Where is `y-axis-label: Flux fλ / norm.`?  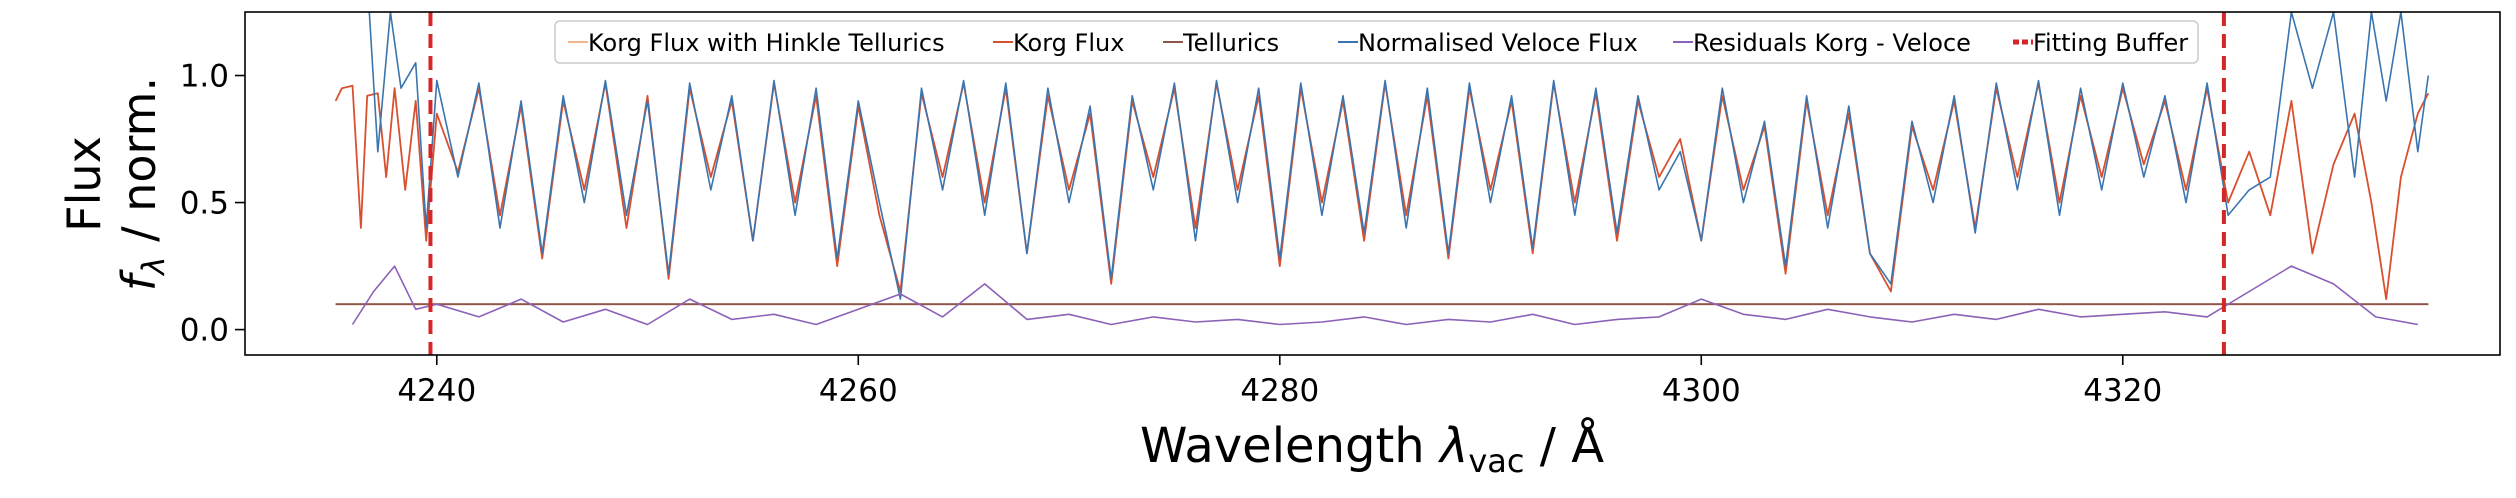 y-axis-label: Flux fλ / norm. is located at coordinates (114, 184).